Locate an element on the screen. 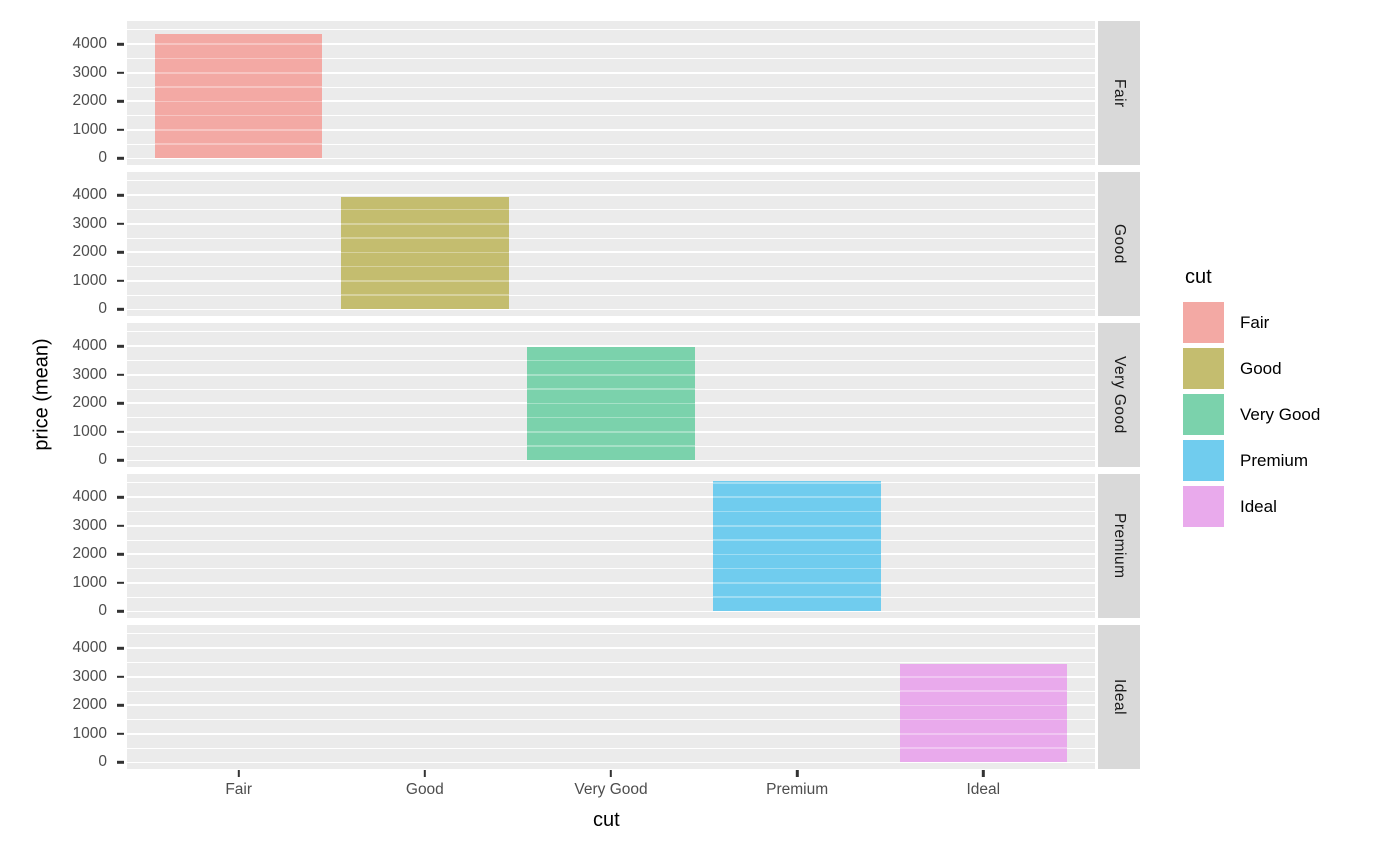  facet-panel-ideal is located at coordinates (611, 697).